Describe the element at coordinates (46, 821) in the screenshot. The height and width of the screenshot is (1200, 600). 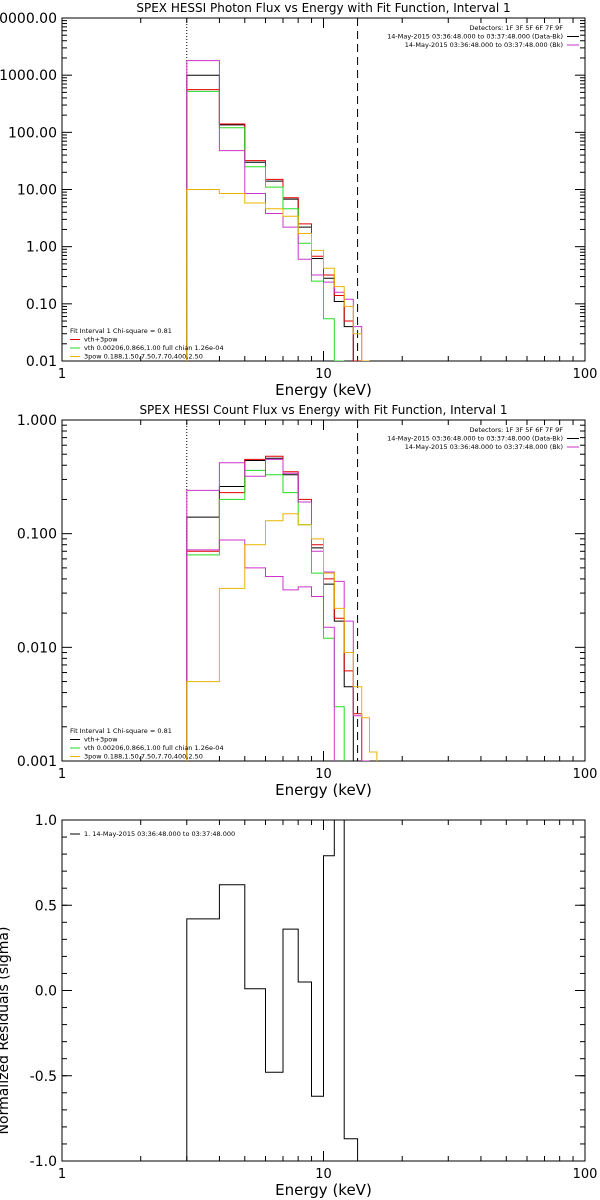
I see `y-tick-label: 1.0` at that location.